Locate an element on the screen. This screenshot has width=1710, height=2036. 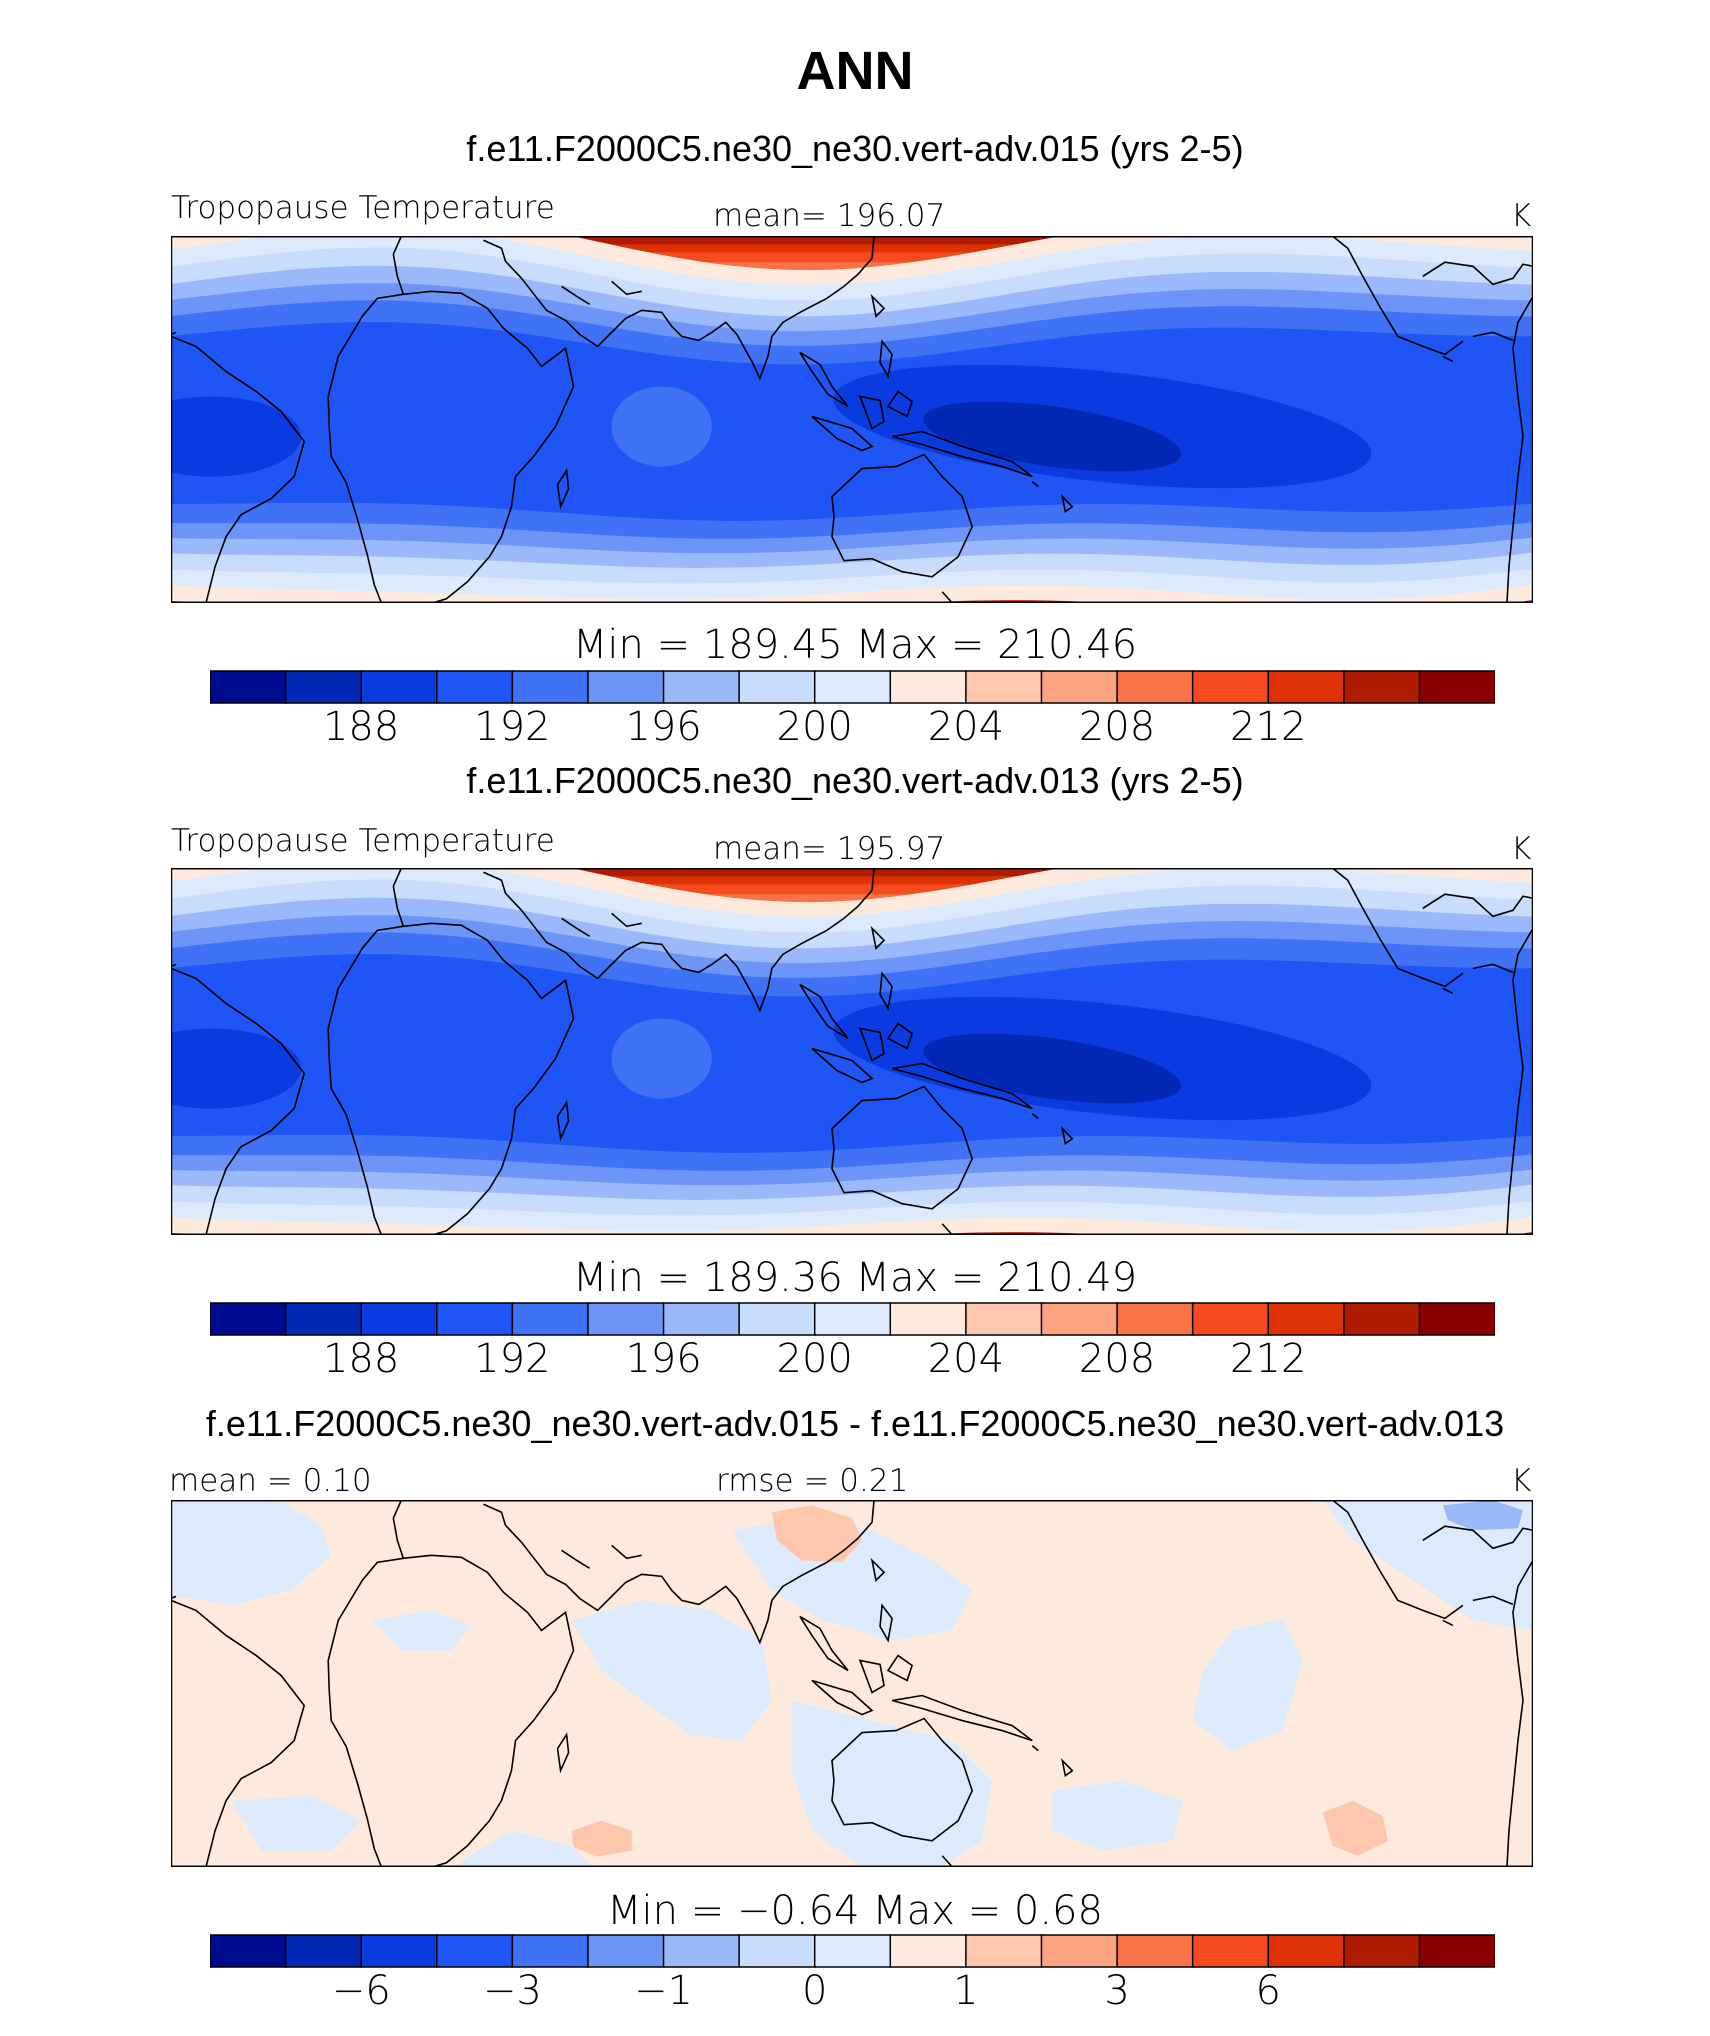
panel-2-mean-label: mean= 195.97 is located at coordinates (829, 849).